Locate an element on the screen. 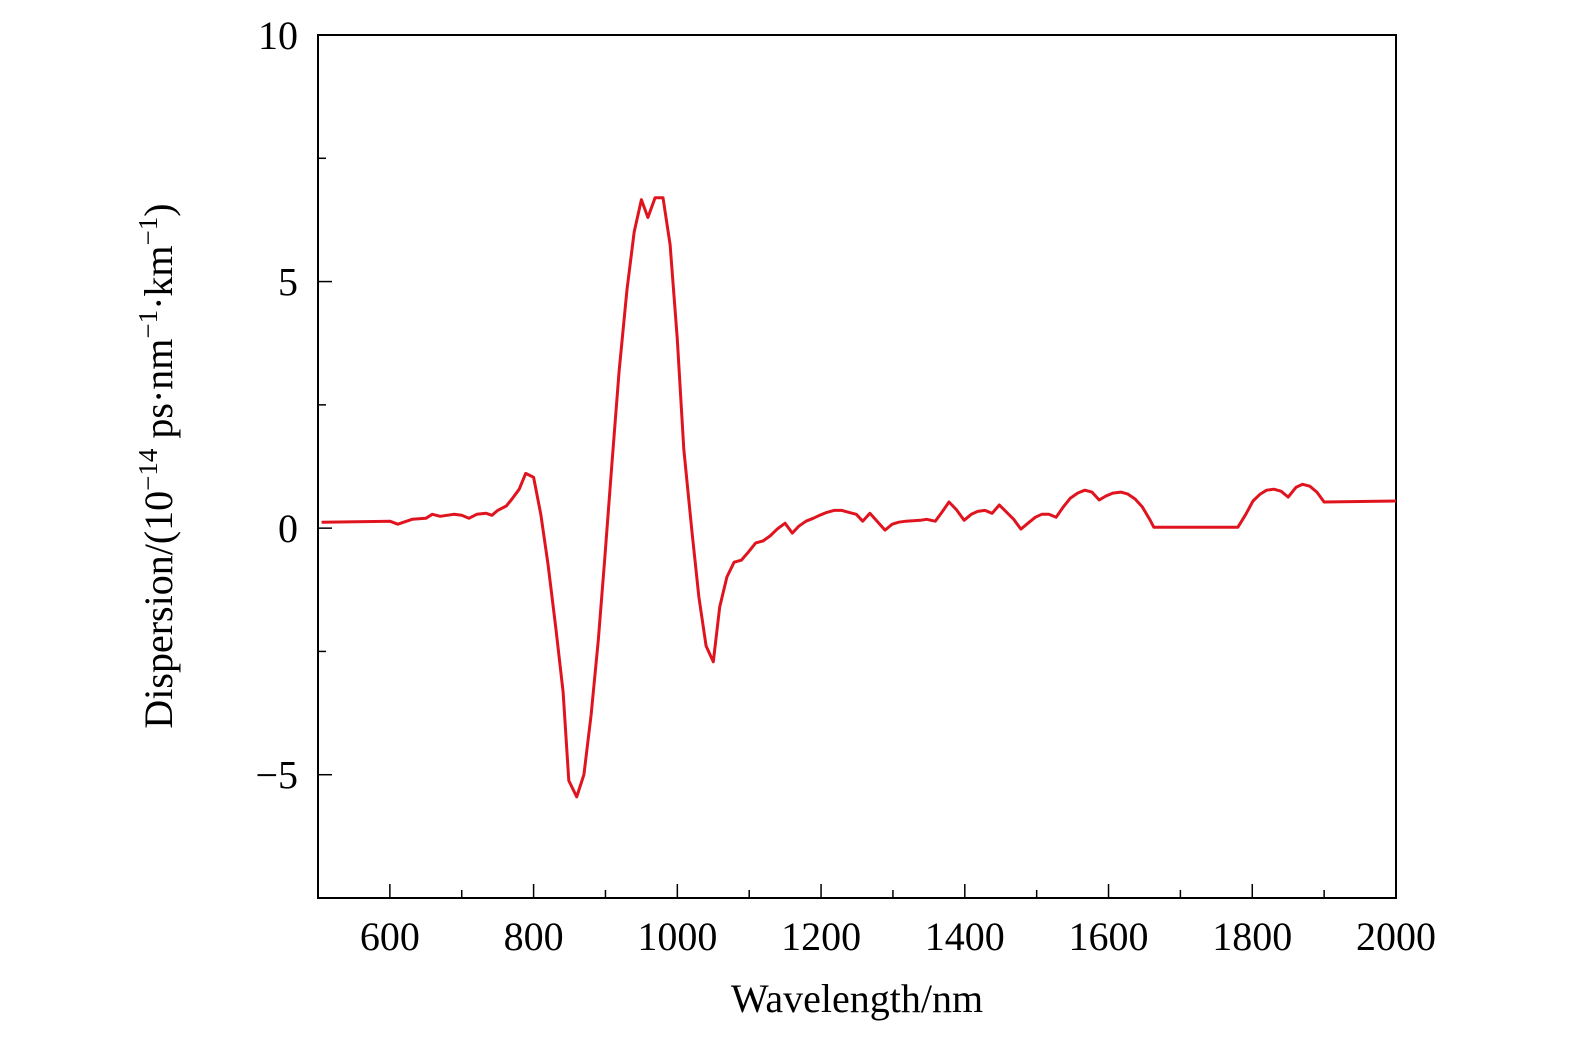 Image resolution: width=1575 pixels, height=1053 pixels. y-tick-label: −5 is located at coordinates (276, 775).